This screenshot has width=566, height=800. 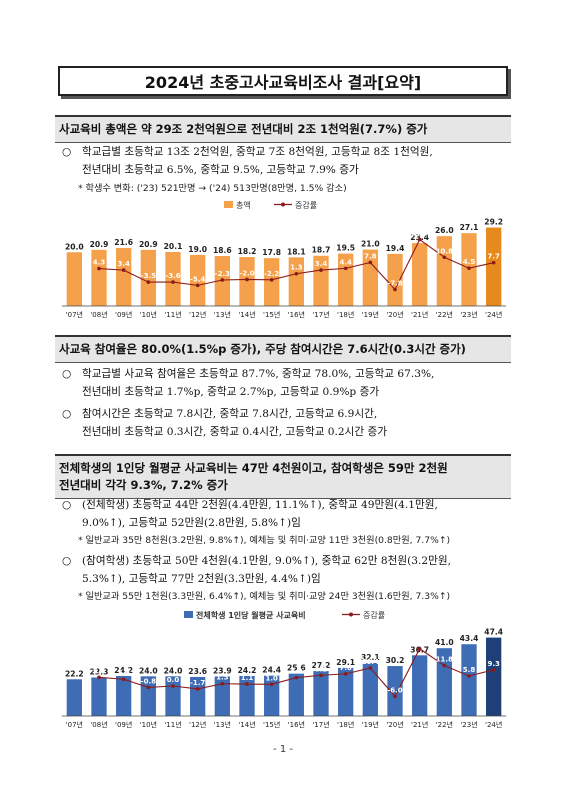 What do you see at coordinates (469, 227) in the screenshot?
I see `bar-value-label: 27.1` at bounding box center [469, 227].